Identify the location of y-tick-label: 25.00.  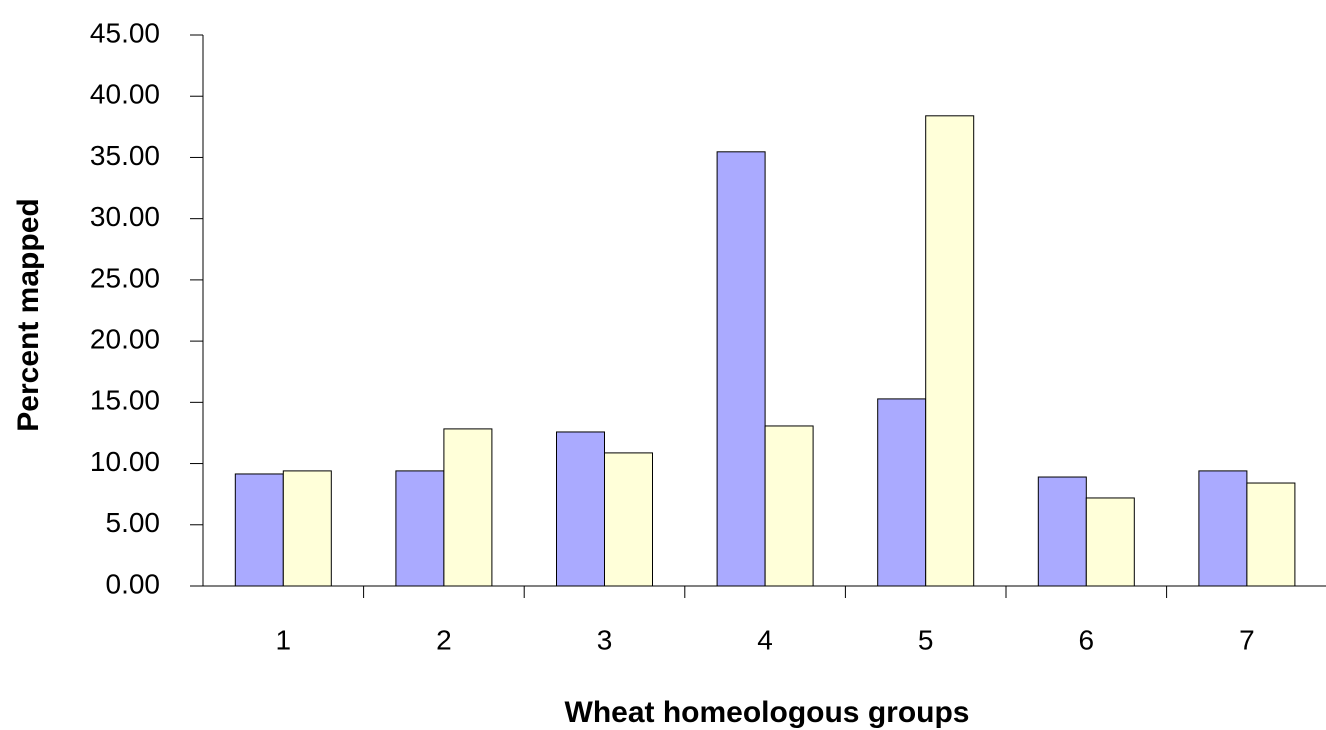
(125, 277).